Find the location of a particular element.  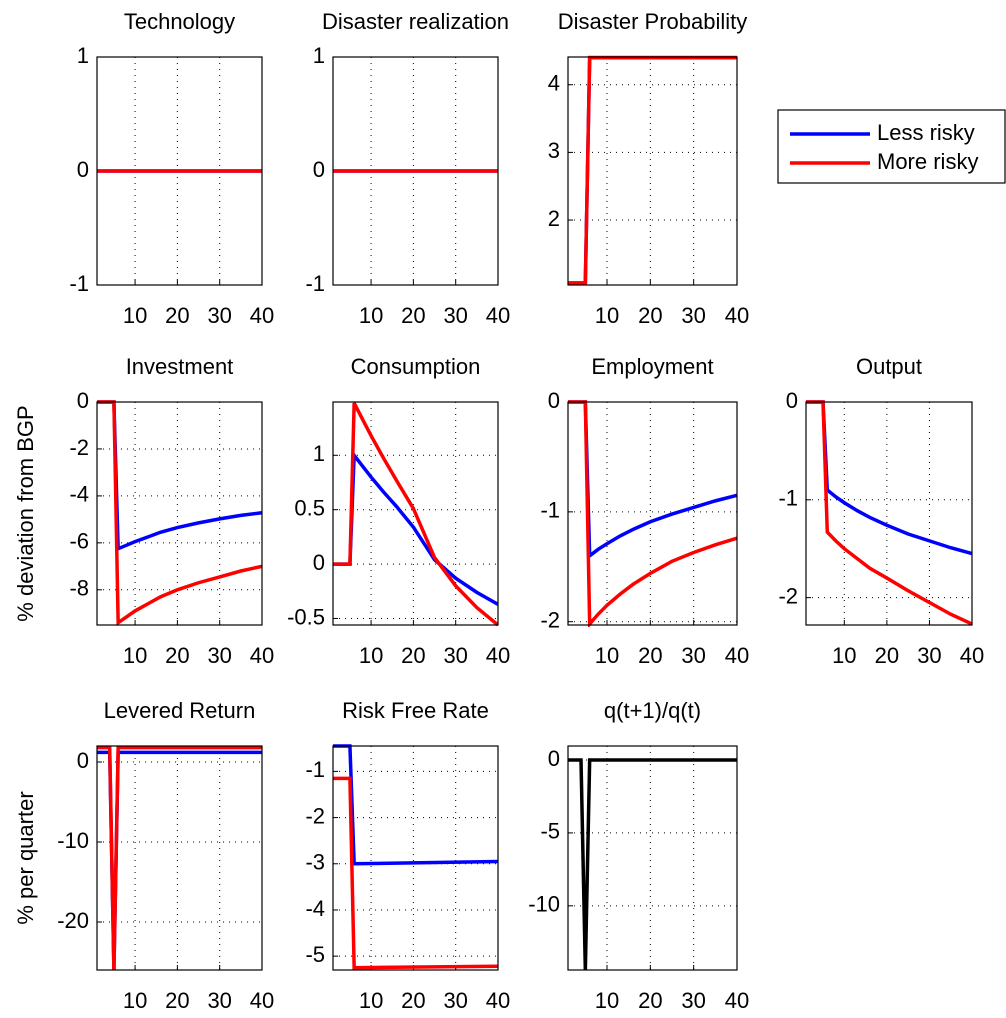

panel-title: Consumption is located at coordinates (416, 366).